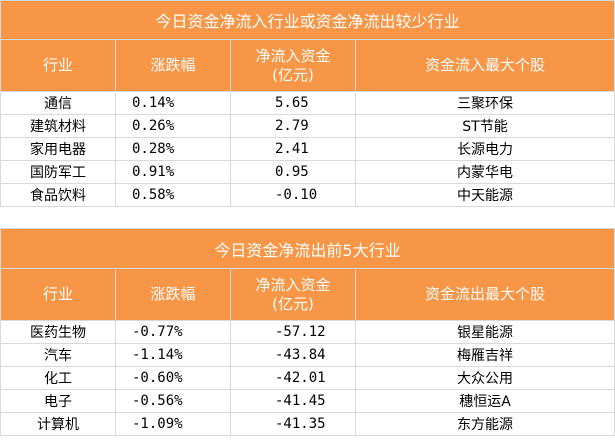 This screenshot has width=615, height=444. I want to click on table-row: 计算机 -1.09% -41.35 东方能源, so click(307, 424).